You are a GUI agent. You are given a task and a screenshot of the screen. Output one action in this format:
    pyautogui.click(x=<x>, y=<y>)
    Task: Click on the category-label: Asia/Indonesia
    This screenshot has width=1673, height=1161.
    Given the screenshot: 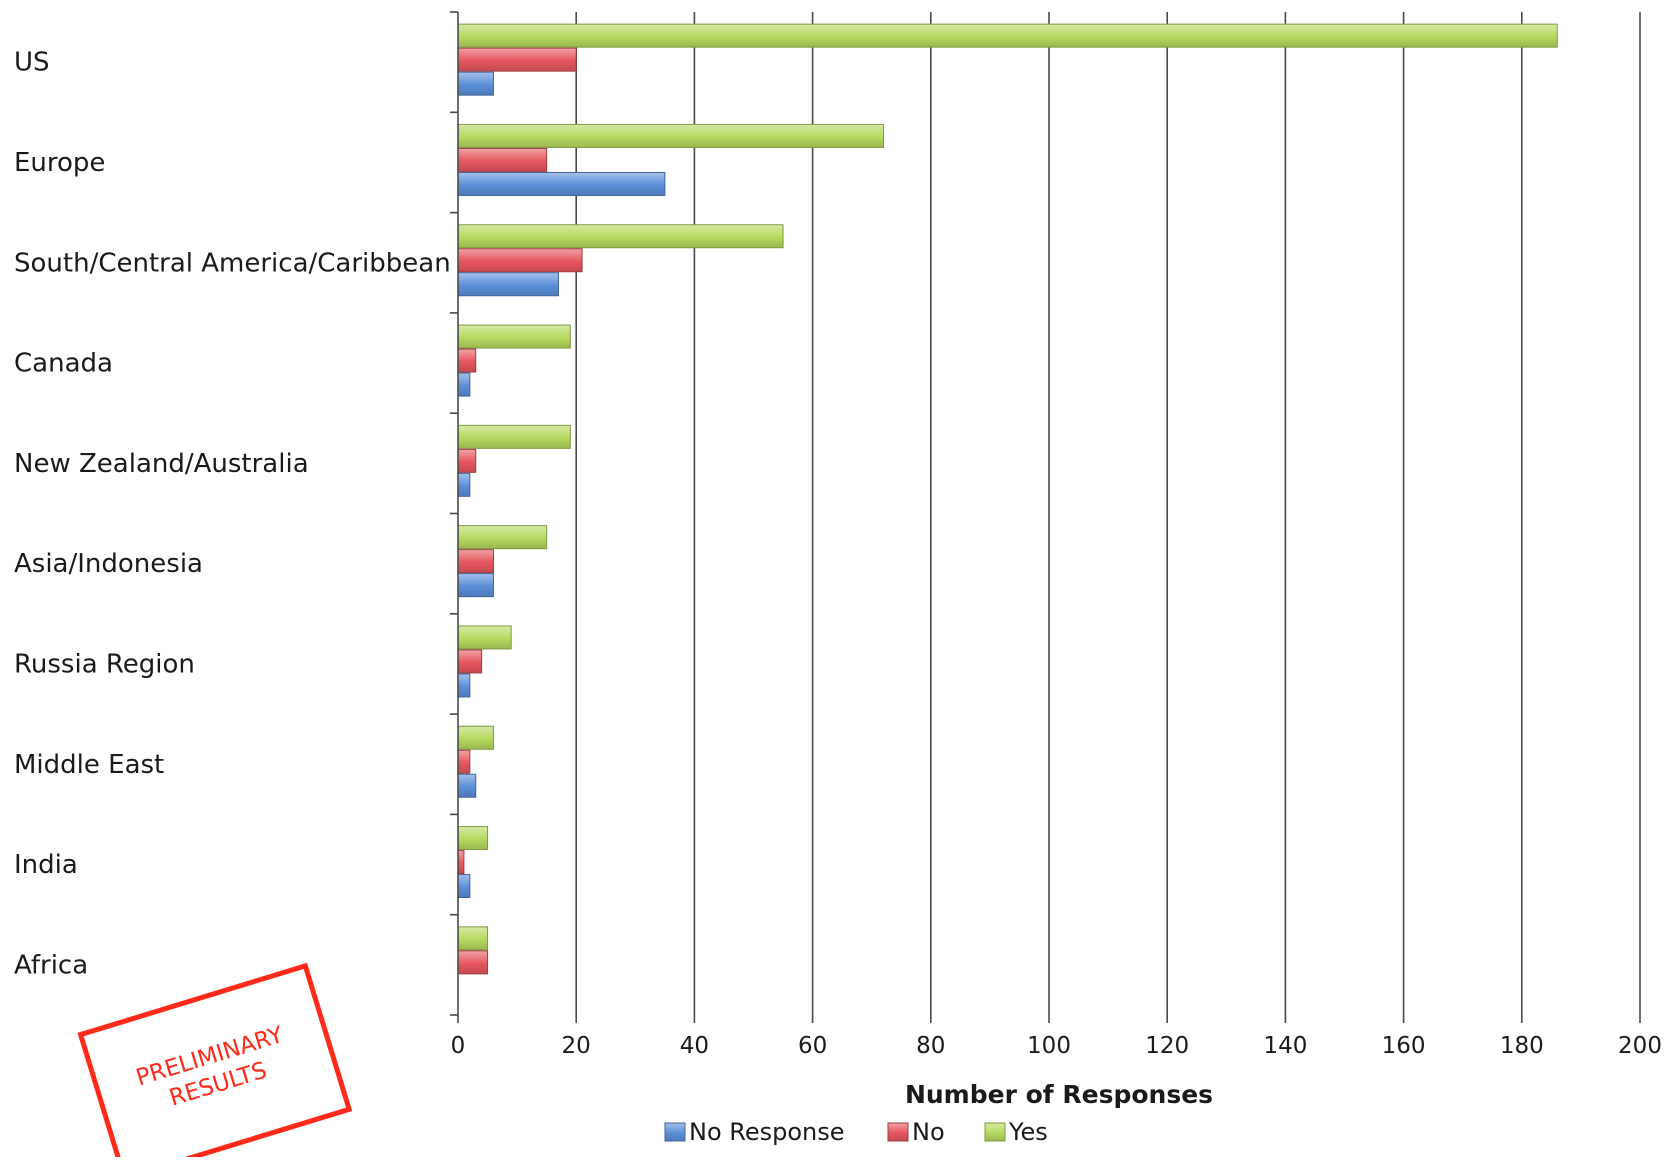 What is the action you would take?
    pyautogui.click(x=108, y=564)
    